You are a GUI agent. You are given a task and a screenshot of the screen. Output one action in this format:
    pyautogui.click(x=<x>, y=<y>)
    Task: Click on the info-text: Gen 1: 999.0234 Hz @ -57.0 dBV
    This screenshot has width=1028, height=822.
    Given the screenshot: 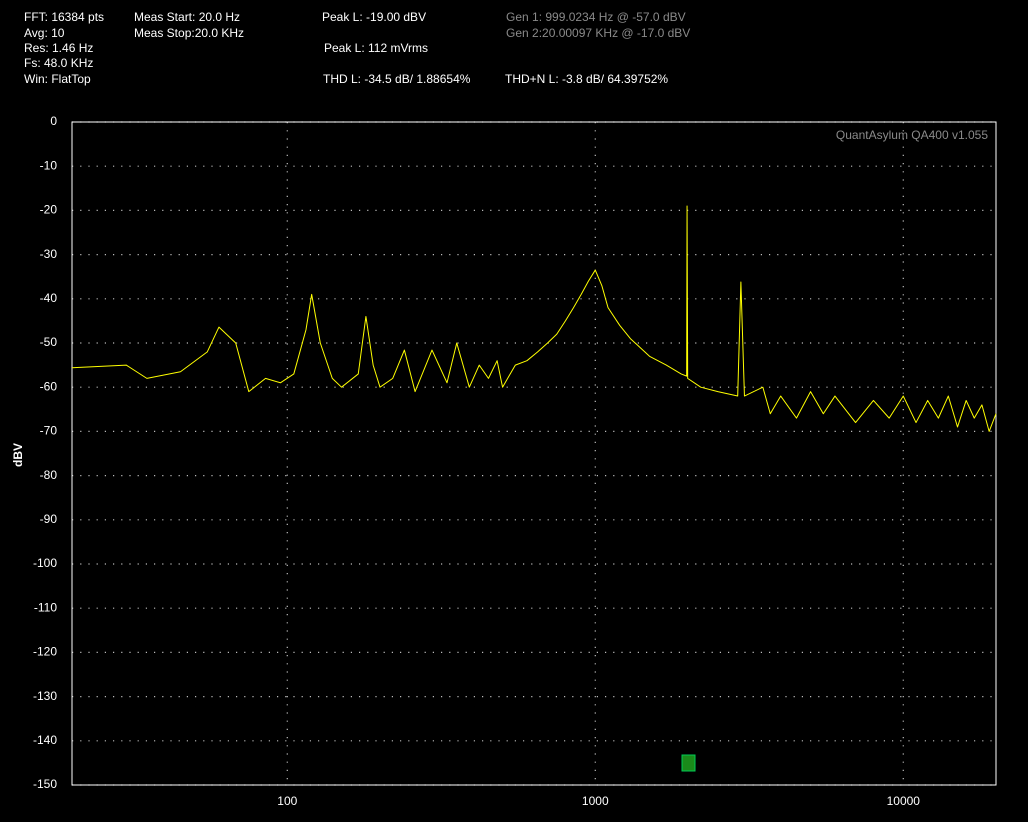 What is the action you would take?
    pyautogui.click(x=596, y=17)
    